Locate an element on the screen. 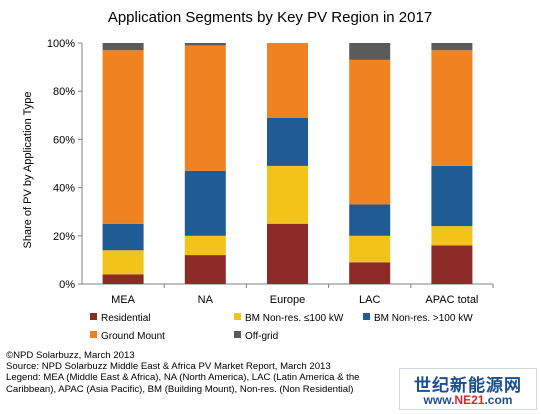 This screenshot has height=414, width=541. legend-label: Ground Mount is located at coordinates (133, 336).